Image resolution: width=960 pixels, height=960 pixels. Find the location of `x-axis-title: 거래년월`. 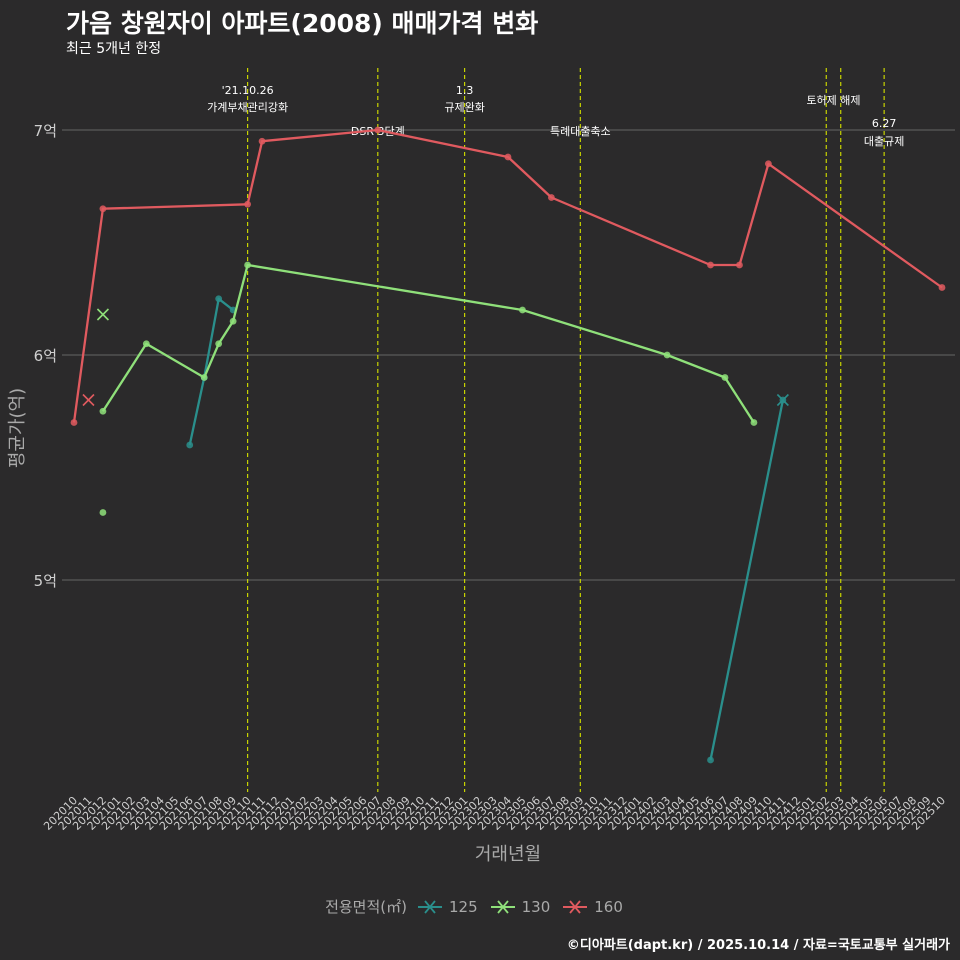

x-axis-title: 거래년월 is located at coordinates (508, 854).